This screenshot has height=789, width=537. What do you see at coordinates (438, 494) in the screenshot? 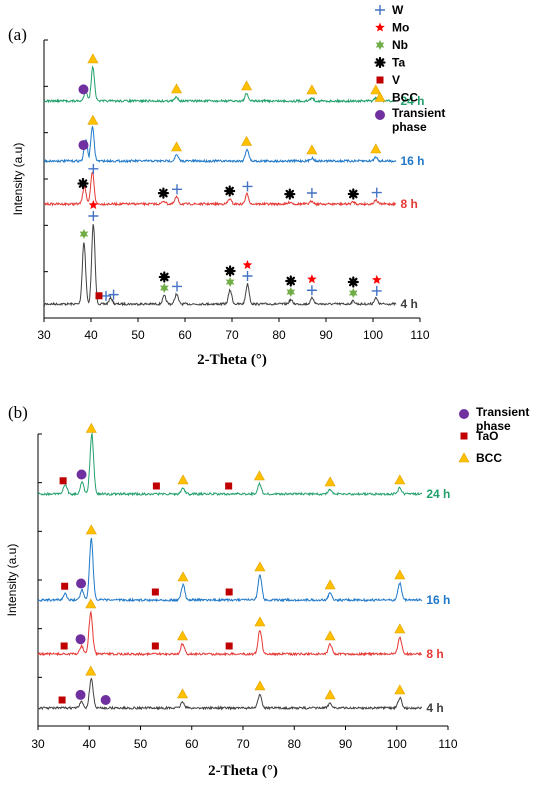
I see `series-label: 24 h` at bounding box center [438, 494].